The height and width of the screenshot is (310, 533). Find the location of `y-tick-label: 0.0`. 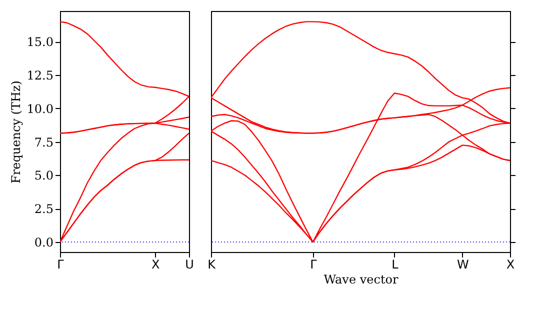

y-tick-label: 0.0 is located at coordinates (44, 242).